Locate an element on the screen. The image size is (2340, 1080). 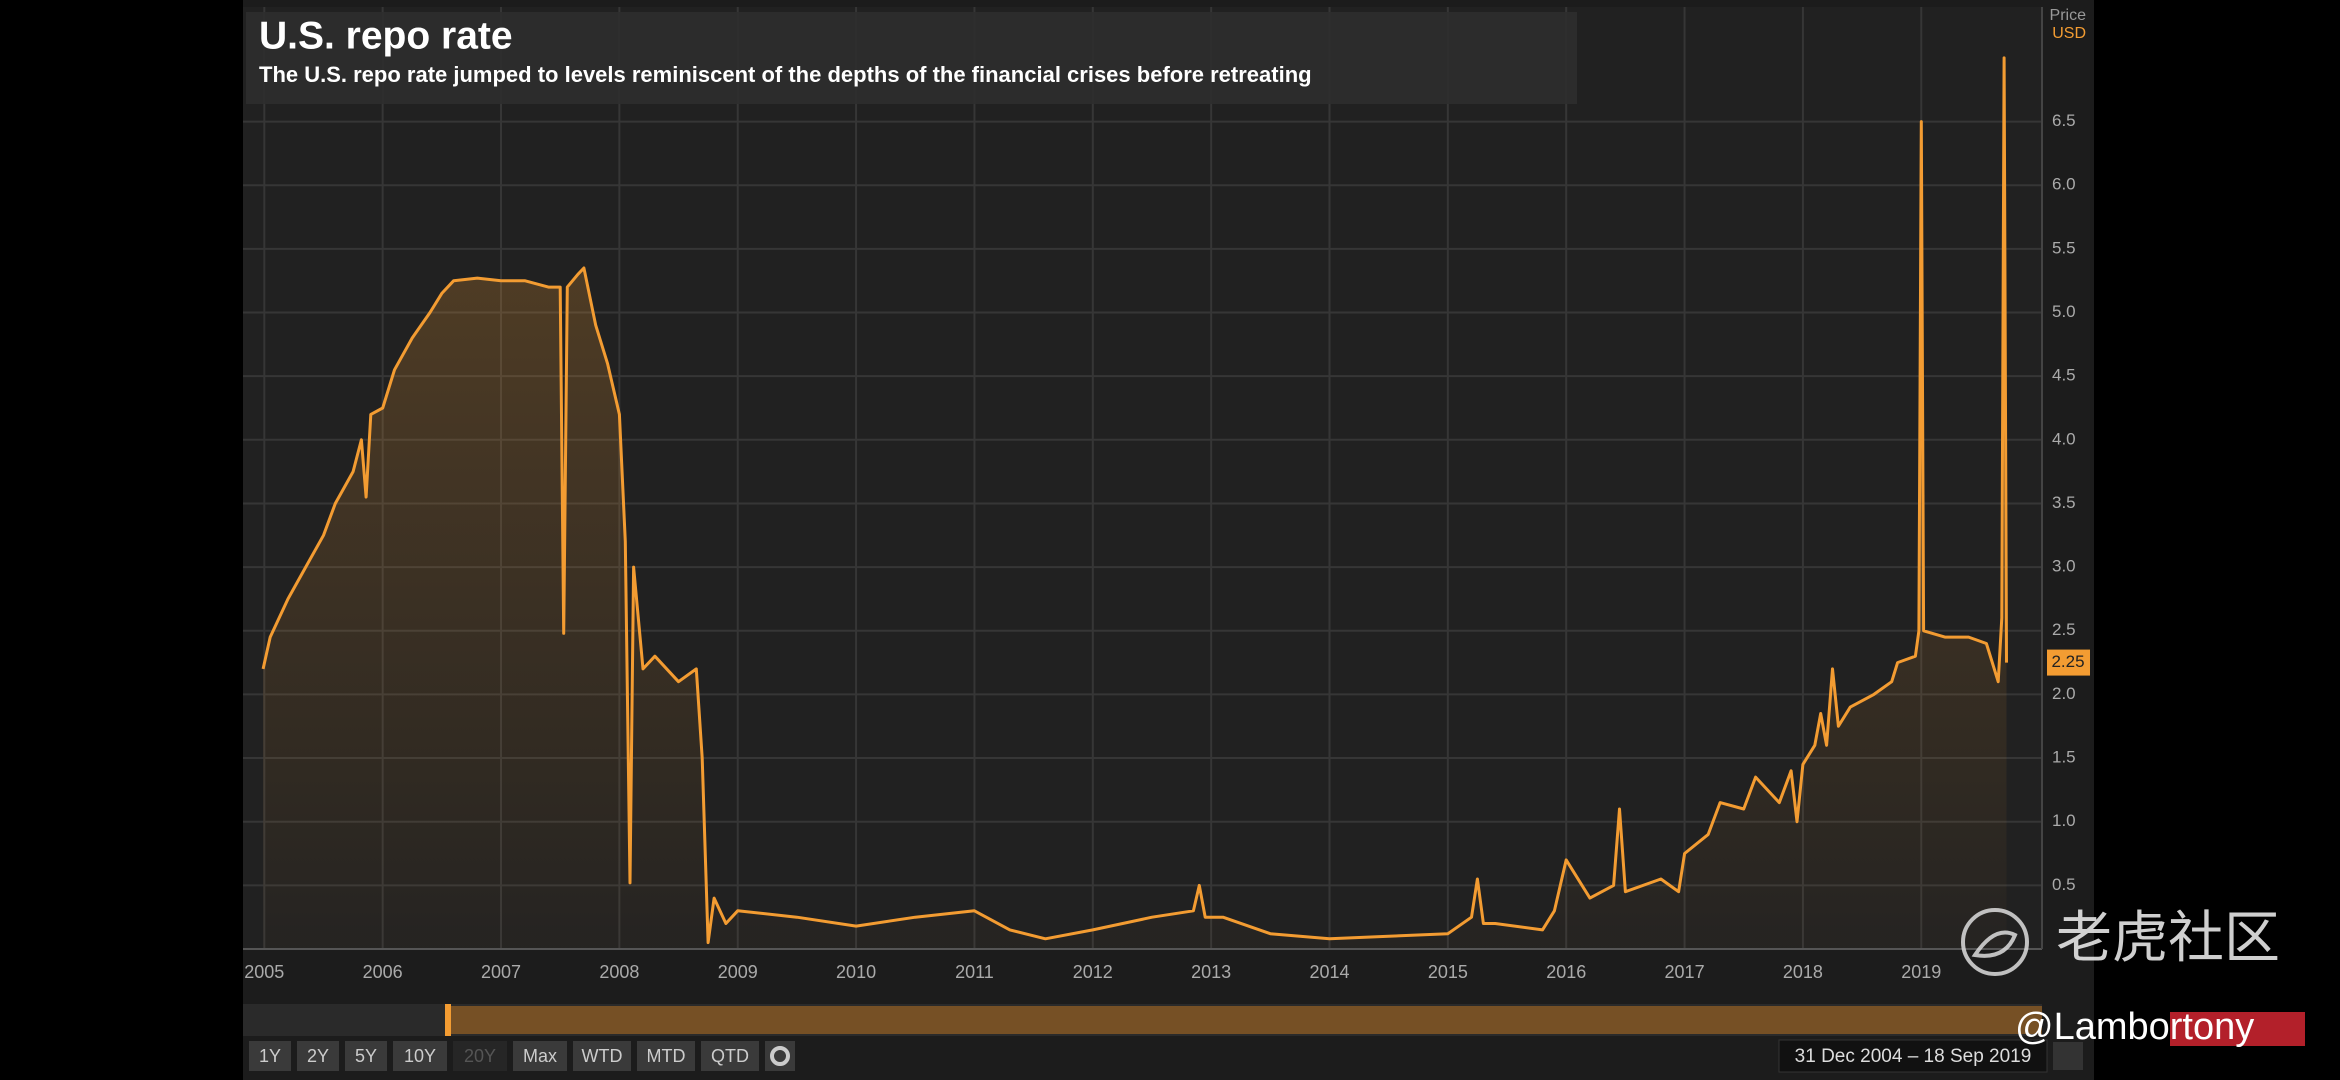
x-tick-label: 2015 is located at coordinates (1448, 972).